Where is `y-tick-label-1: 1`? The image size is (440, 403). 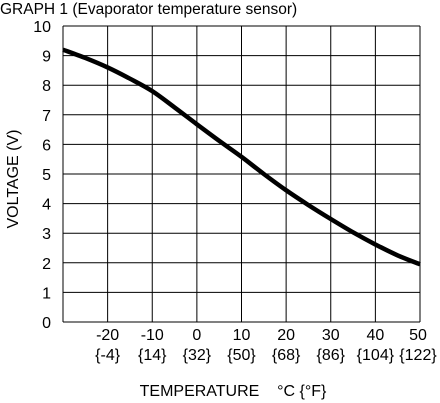 y-tick-label-1: 1 is located at coordinates (46, 293).